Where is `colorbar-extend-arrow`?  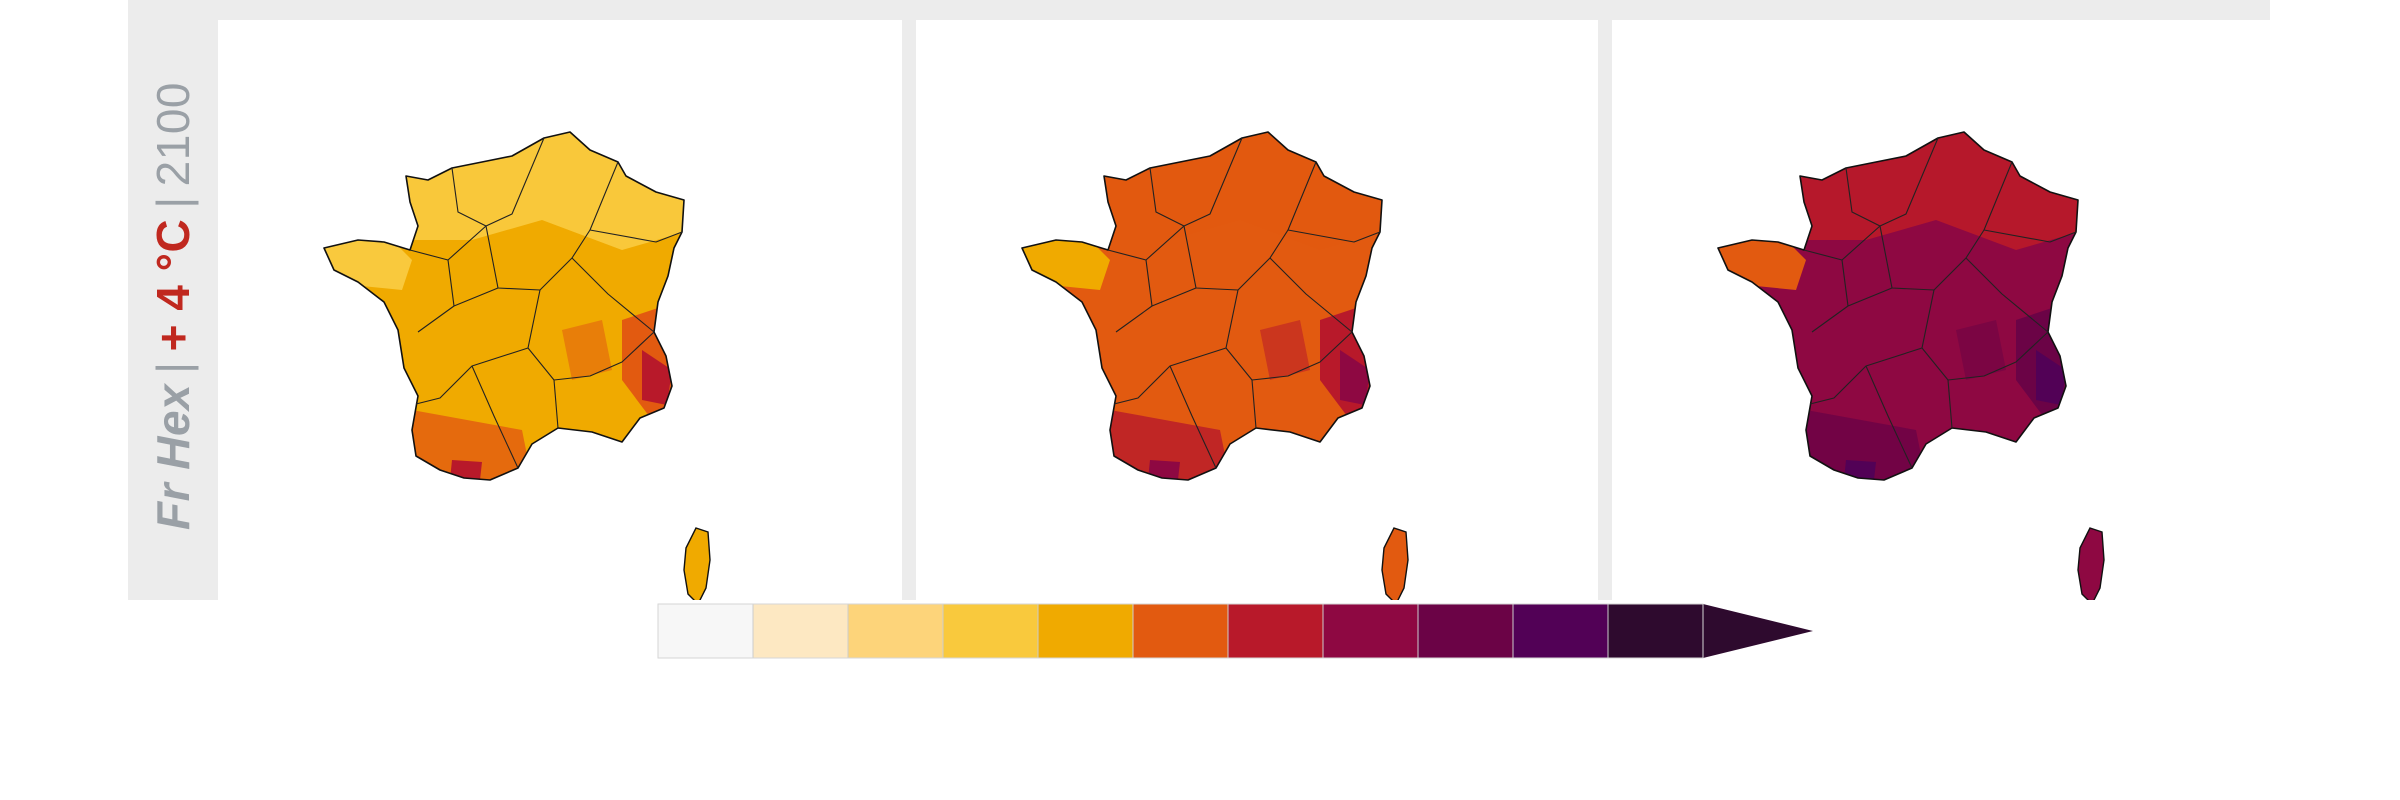
colorbar-extend-arrow is located at coordinates (1758, 631).